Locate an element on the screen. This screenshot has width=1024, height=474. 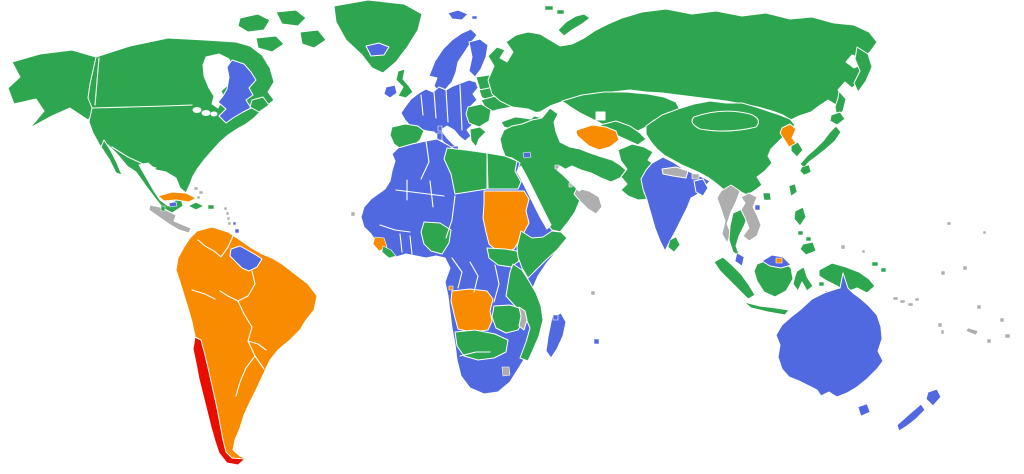
region-europe-central is located at coordinates (439, 117).